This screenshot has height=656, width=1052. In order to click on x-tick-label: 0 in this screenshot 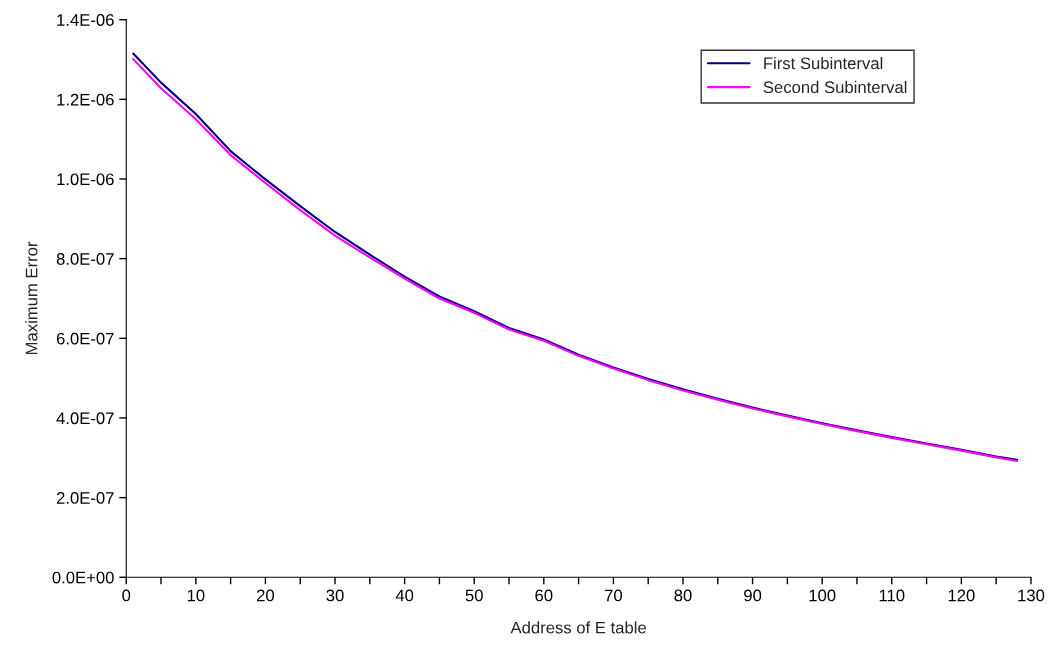, I will do `click(126, 595)`.